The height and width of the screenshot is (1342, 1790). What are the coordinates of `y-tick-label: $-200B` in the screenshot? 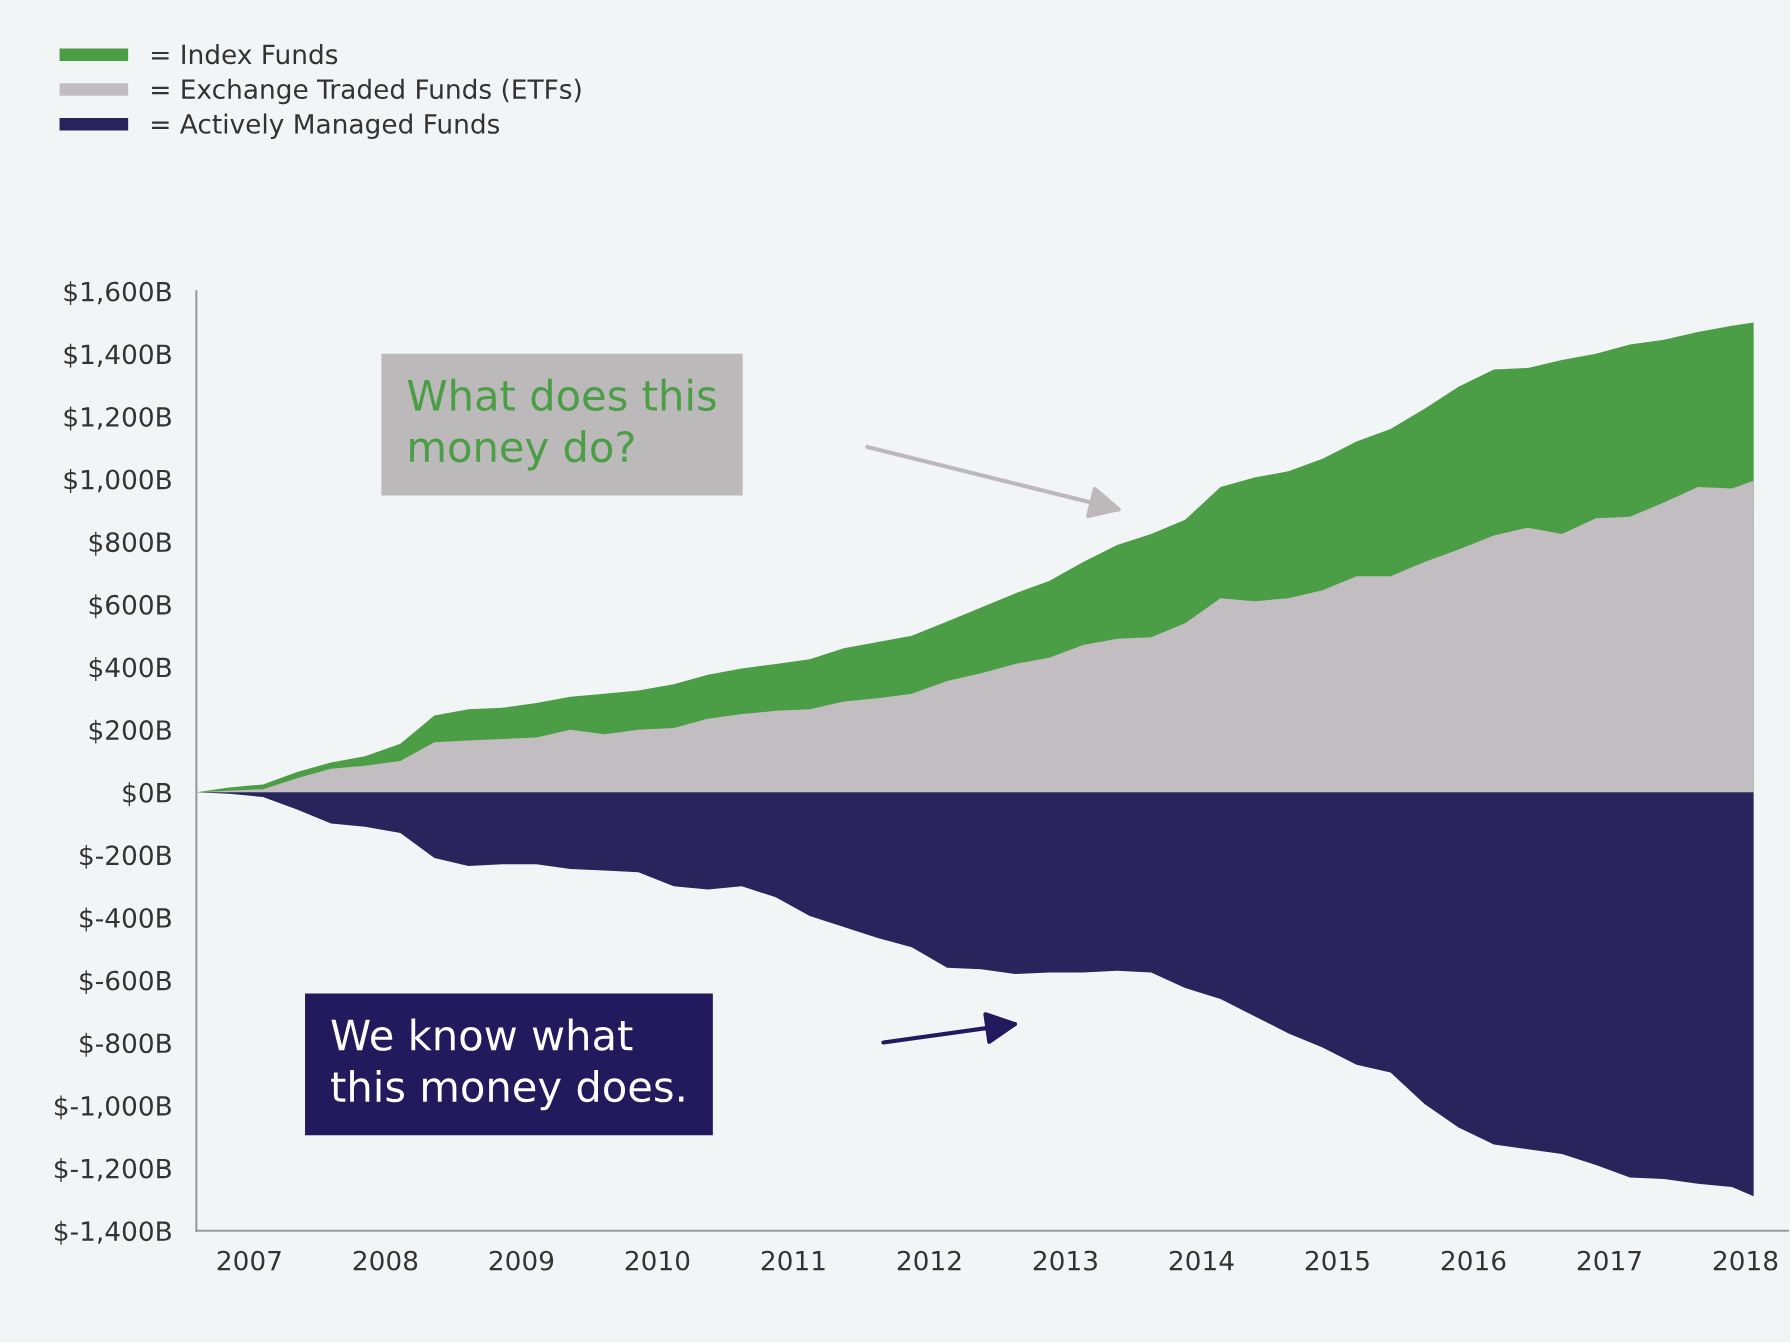 It's located at (125, 856).